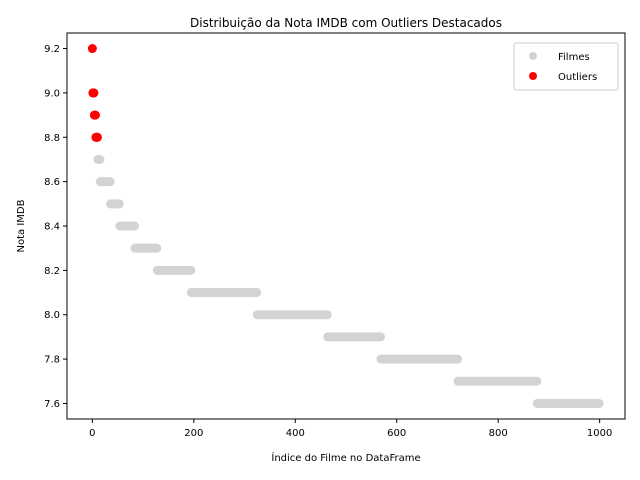 The height and width of the screenshot is (480, 640). What do you see at coordinates (52, 271) in the screenshot?
I see `y-tick-label: 8.2` at bounding box center [52, 271].